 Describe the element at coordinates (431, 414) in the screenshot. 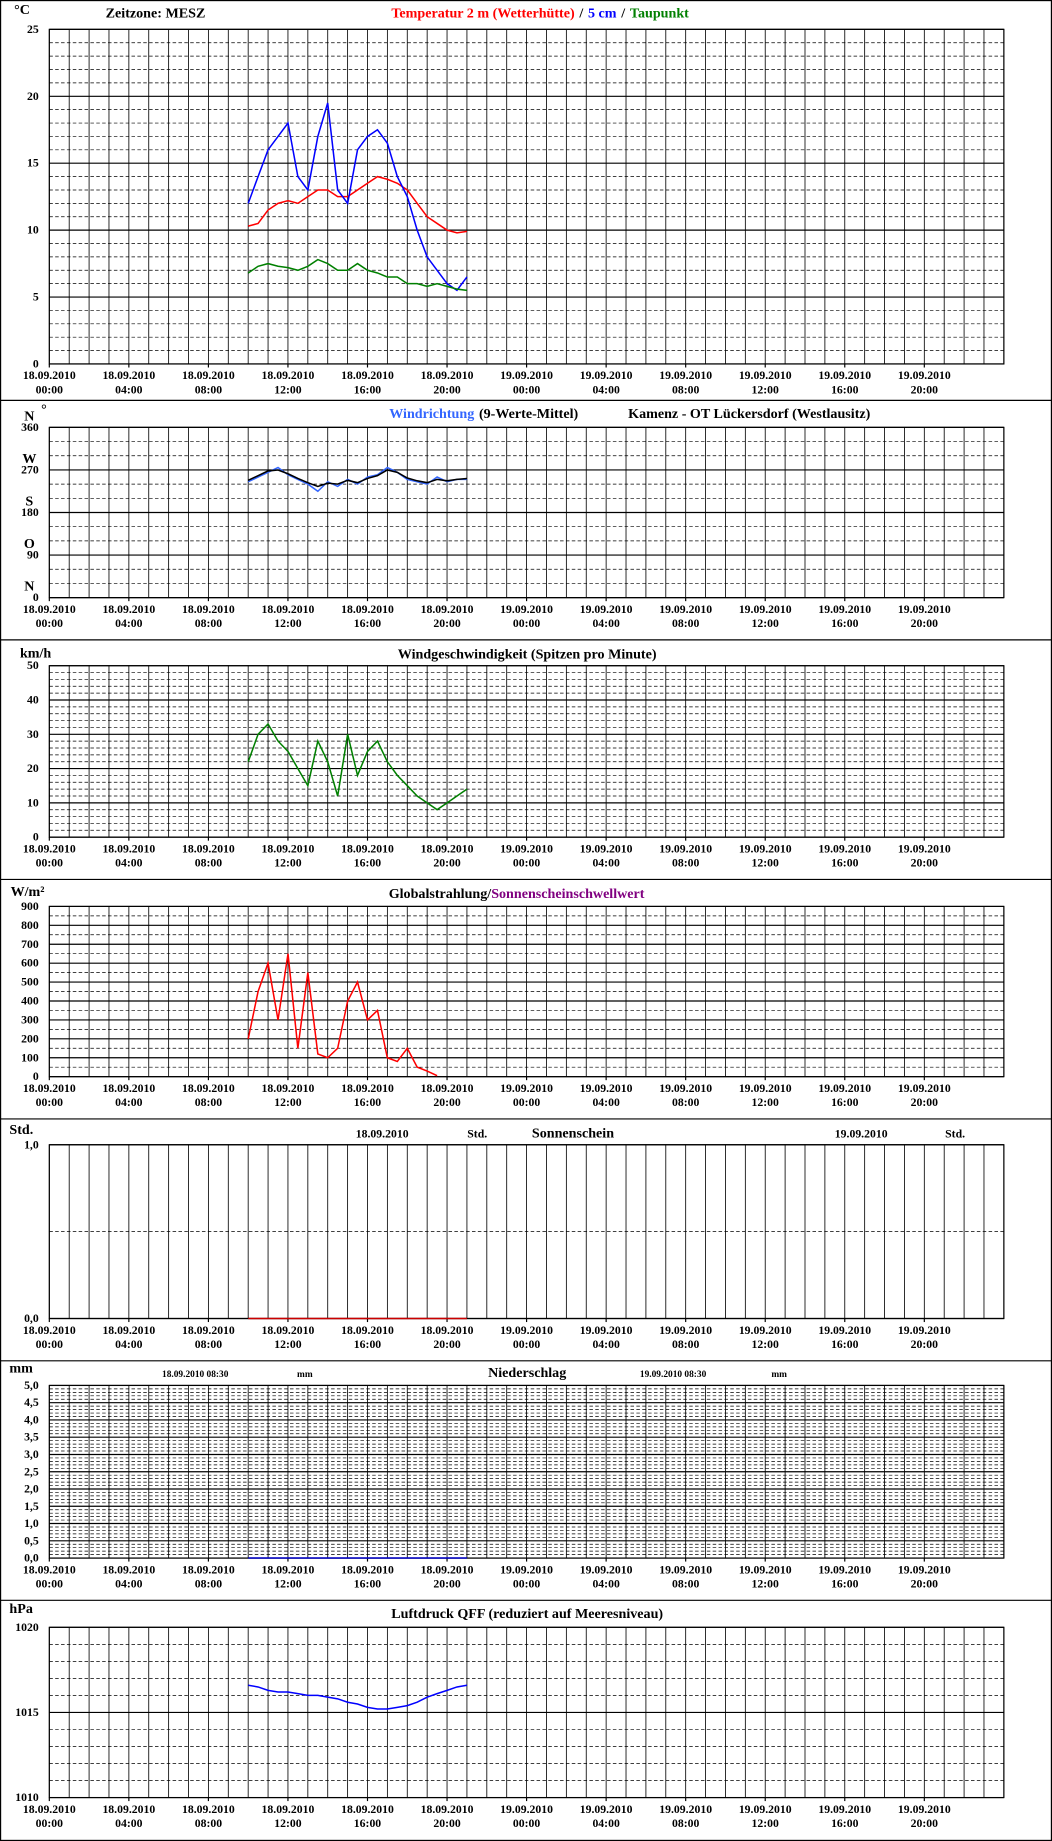

I see `legend-entry: Windrichtung` at that location.